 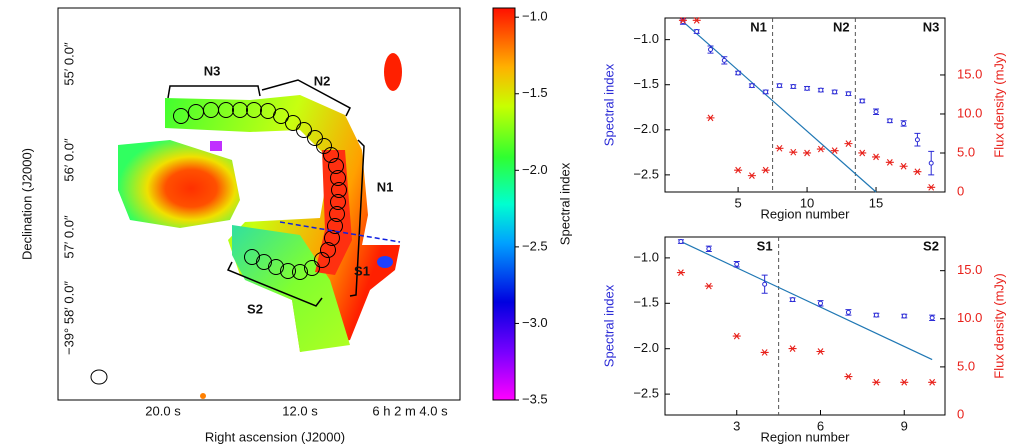 I want to click on section-label: N1, so click(x=758, y=26).